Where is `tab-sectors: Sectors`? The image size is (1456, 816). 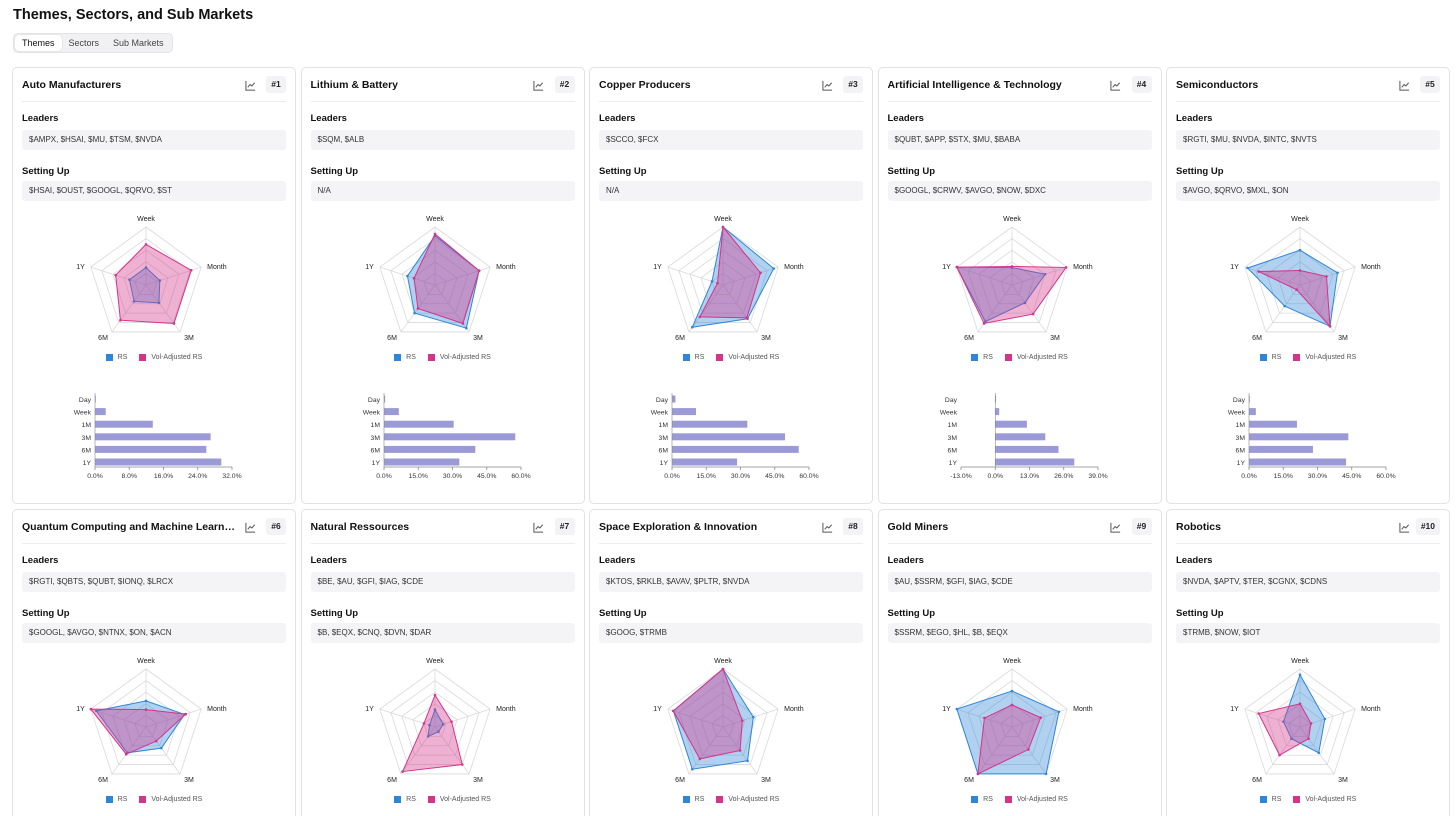
tab-sectors: Sectors is located at coordinates (84, 43).